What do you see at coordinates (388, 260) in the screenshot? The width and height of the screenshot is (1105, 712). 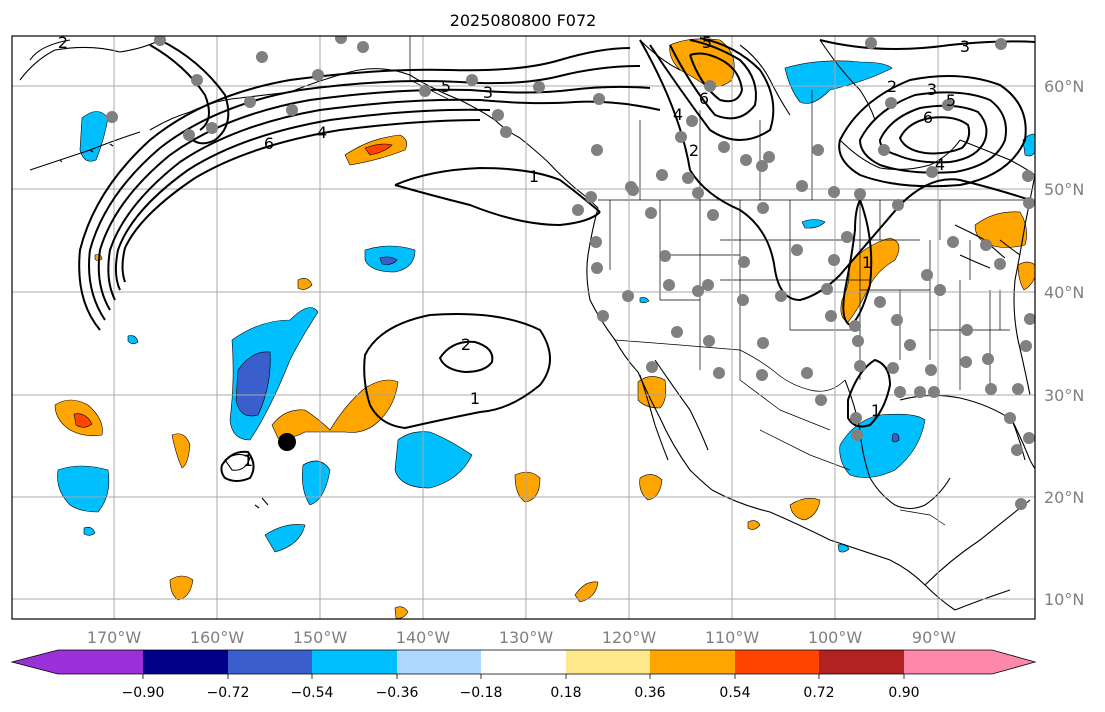 I see `anomaly-darkblue-north-pacific` at bounding box center [388, 260].